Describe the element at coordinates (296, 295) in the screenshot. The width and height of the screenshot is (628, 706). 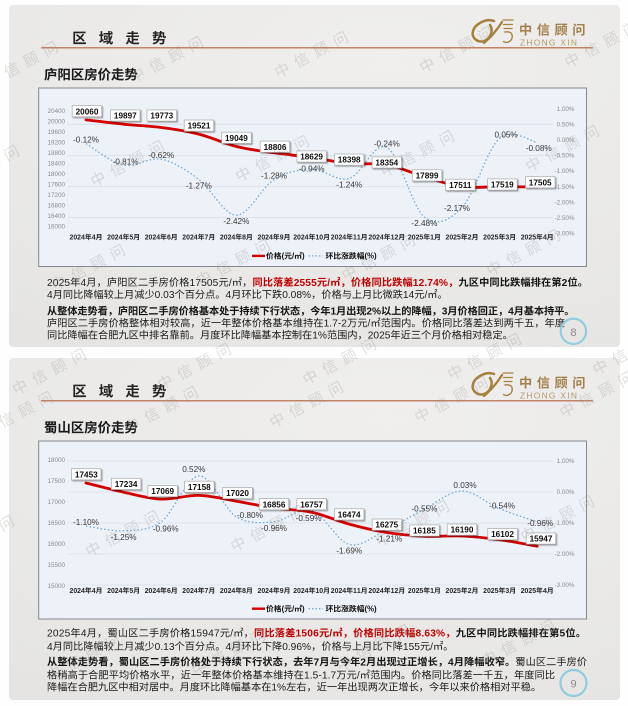
I see `svg-text: 0.08%` at that location.